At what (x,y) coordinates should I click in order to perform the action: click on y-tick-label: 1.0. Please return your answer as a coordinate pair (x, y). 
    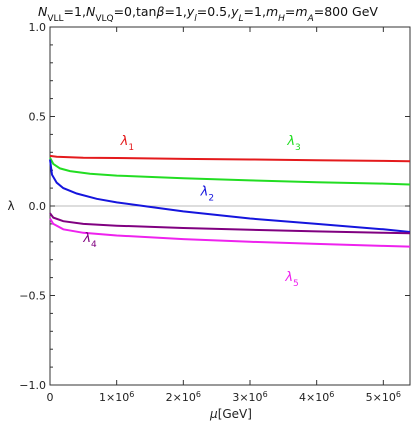
    Looking at the image, I should click on (38, 27).